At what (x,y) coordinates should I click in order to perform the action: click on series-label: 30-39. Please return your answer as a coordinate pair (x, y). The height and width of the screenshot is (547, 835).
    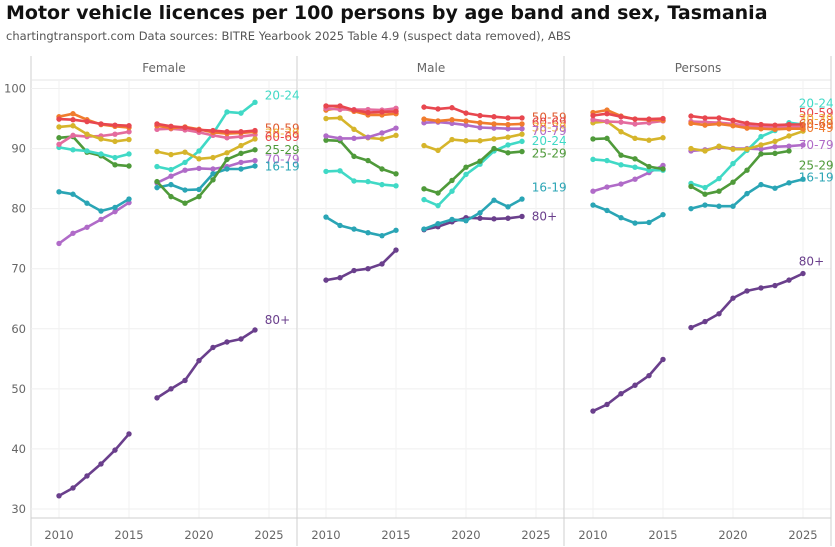
    Looking at the image, I should click on (816, 119).